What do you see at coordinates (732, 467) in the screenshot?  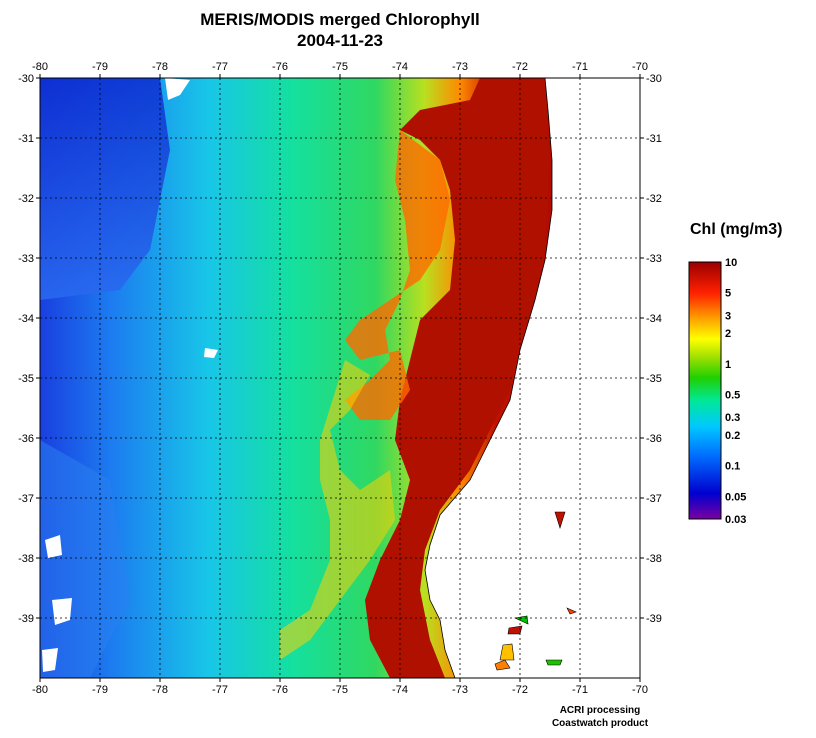 I see `colorbar-tick-label: 0.1` at bounding box center [732, 467].